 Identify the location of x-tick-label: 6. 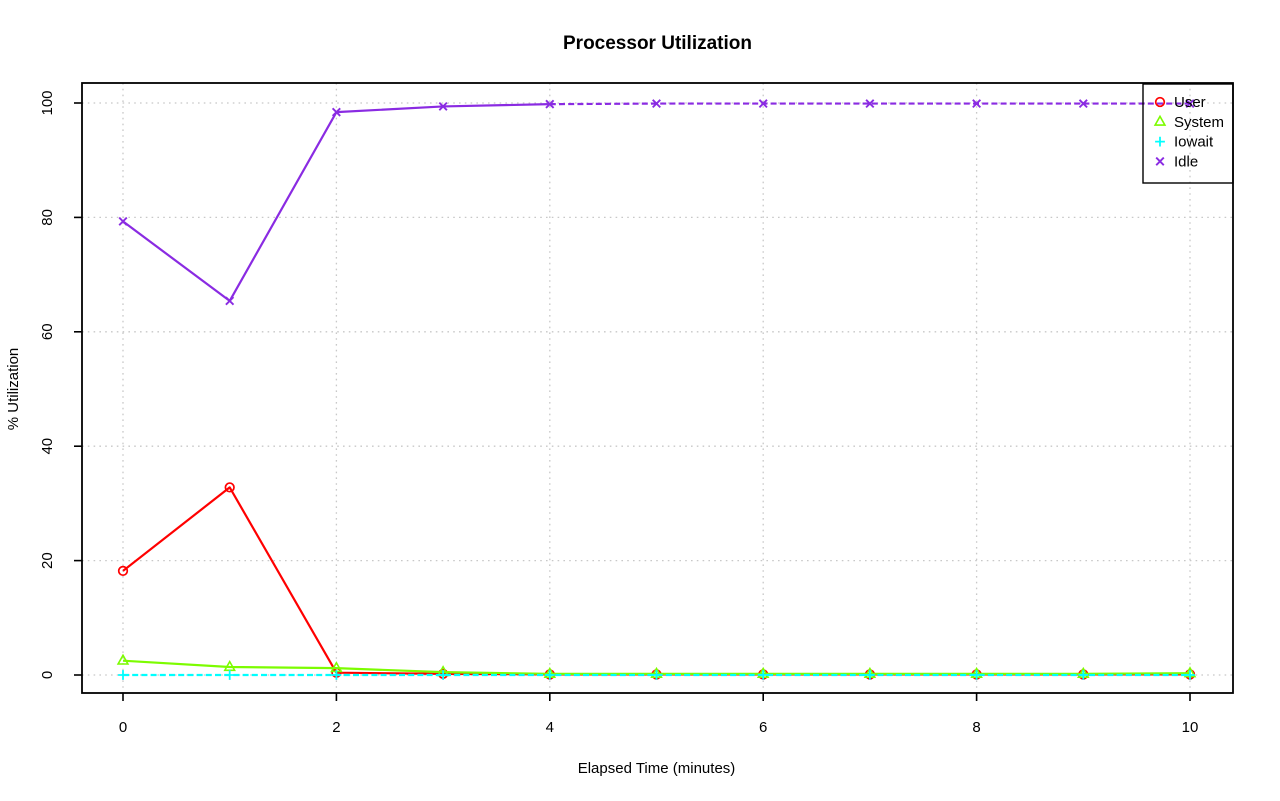
(763, 727).